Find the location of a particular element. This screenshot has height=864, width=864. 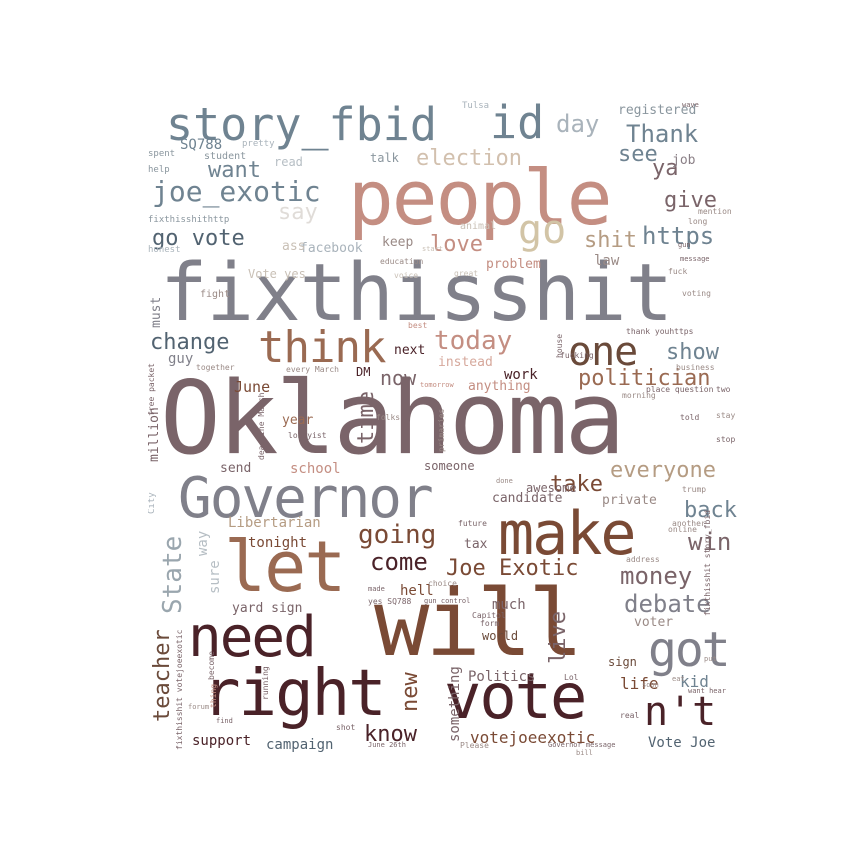

word-thank-you: thank youhttps is located at coordinates (660, 331).